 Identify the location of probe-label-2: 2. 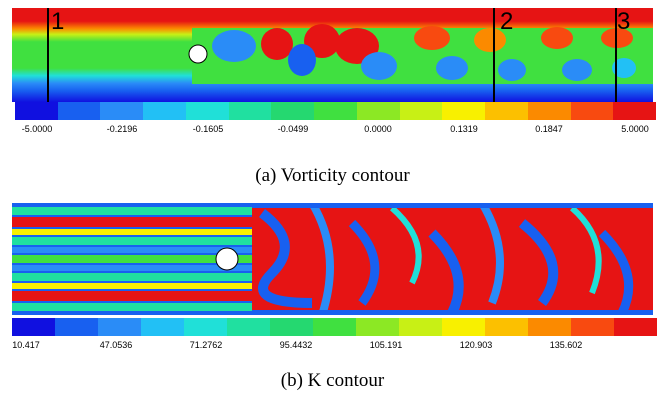
(507, 21).